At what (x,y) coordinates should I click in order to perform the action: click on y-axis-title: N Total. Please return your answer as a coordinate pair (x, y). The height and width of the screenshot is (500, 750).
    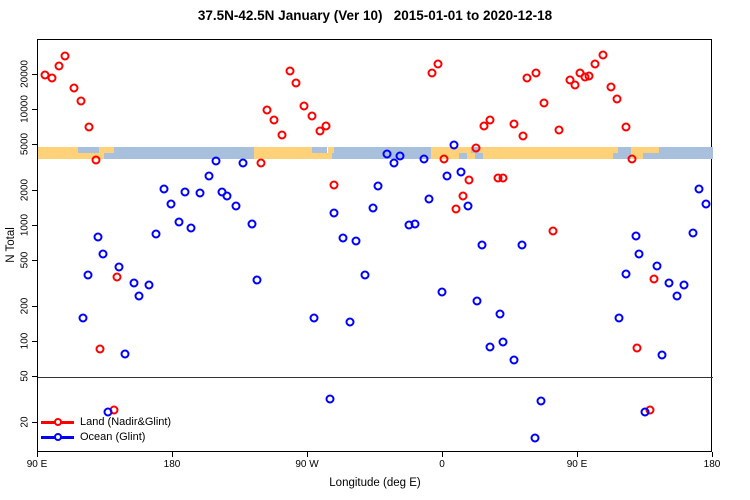
    Looking at the image, I should click on (11, 245).